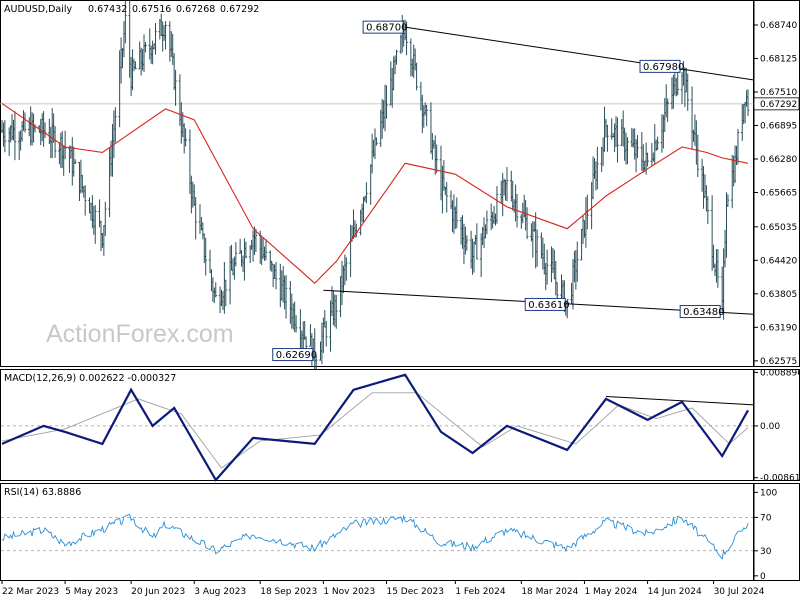 This screenshot has height=600, width=800. Describe the element at coordinates (703, 312) in the screenshot. I see `annotation-label: 0.63480` at that location.